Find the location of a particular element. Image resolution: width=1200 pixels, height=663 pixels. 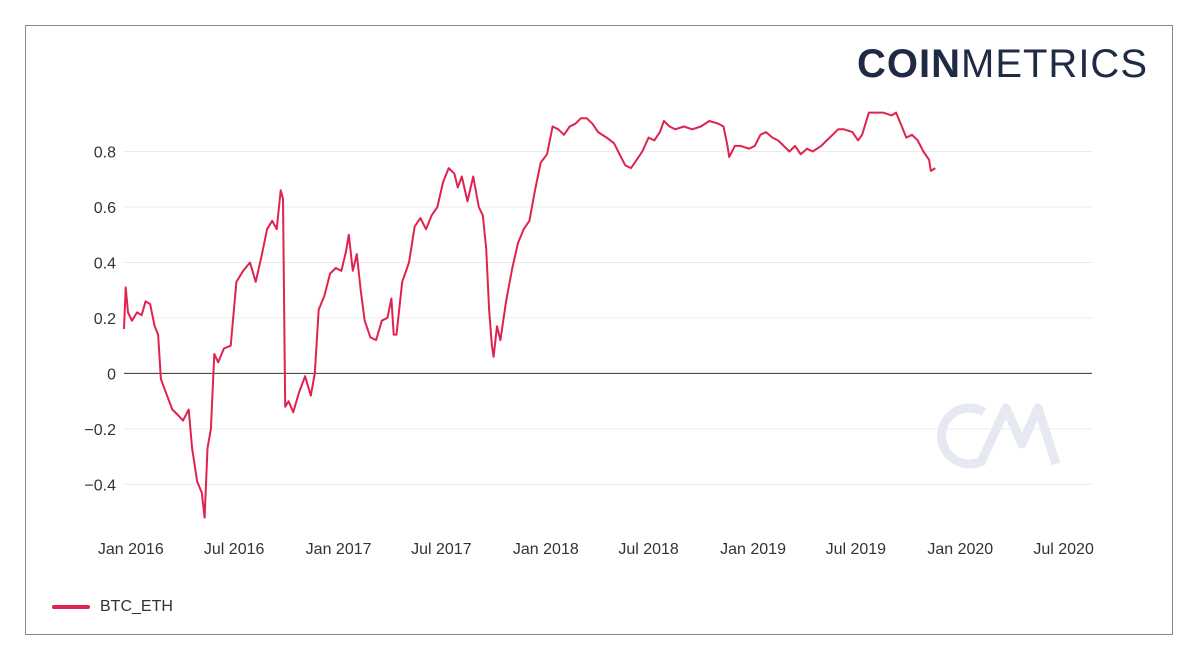

logo-text-light: METRICS is located at coordinates (1054, 64).